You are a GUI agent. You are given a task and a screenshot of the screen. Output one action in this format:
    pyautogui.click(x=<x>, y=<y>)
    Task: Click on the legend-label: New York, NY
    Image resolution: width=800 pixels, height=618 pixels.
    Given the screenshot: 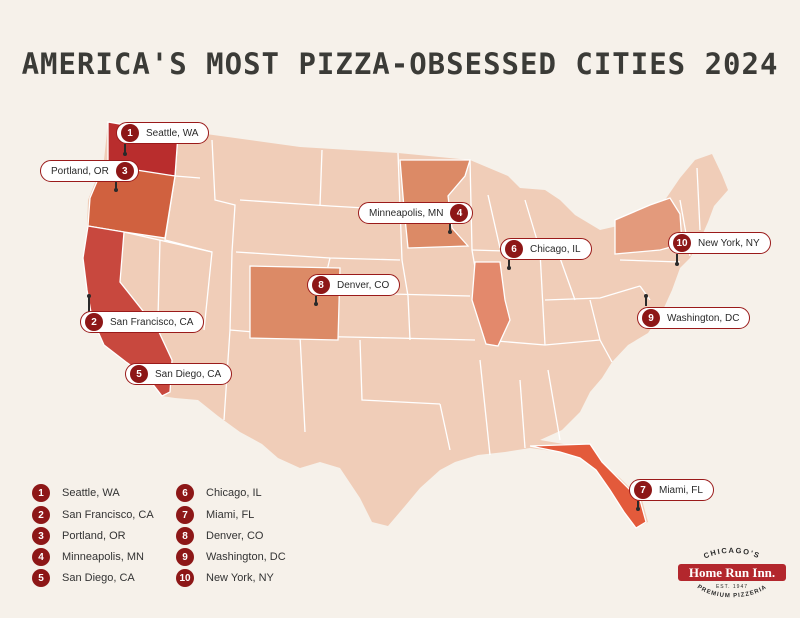 What is the action you would take?
    pyautogui.click(x=240, y=578)
    